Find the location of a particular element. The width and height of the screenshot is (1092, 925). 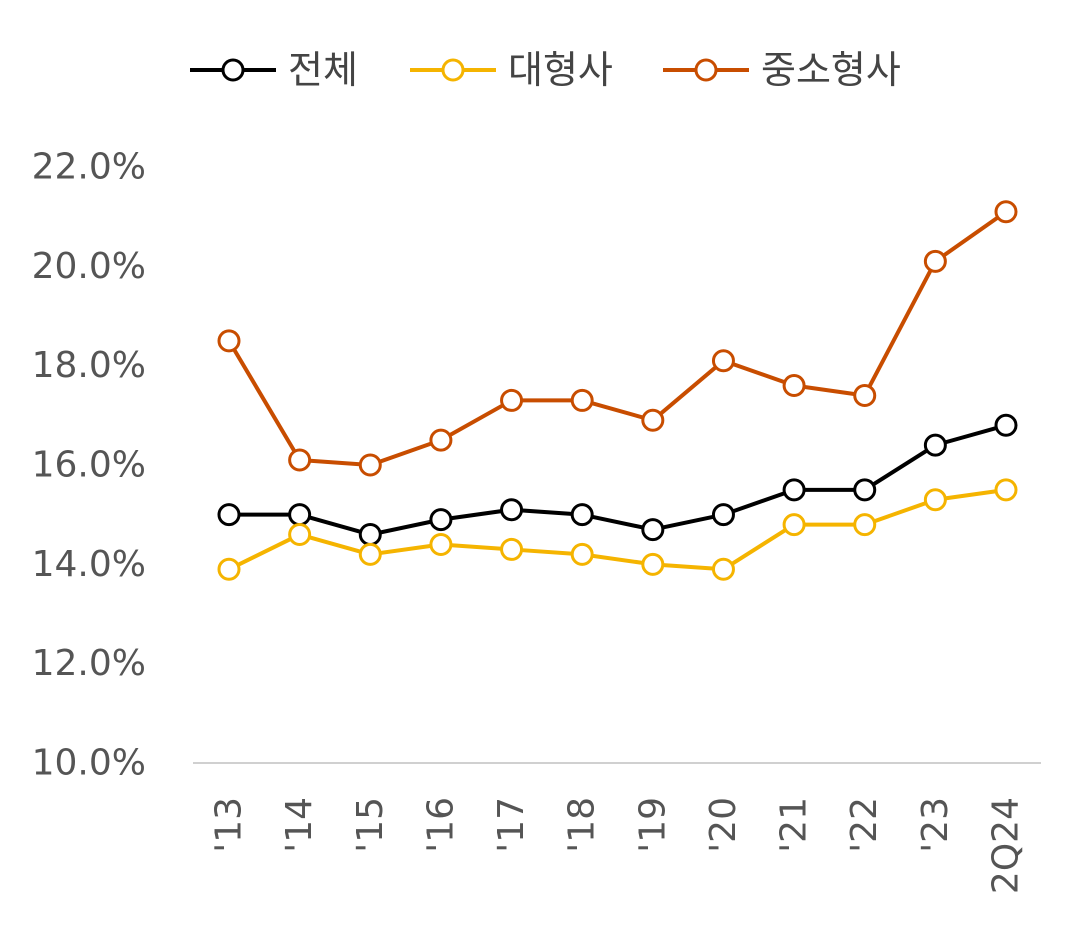

x-tick-label: 2Q24 is located at coordinates (1006, 845).